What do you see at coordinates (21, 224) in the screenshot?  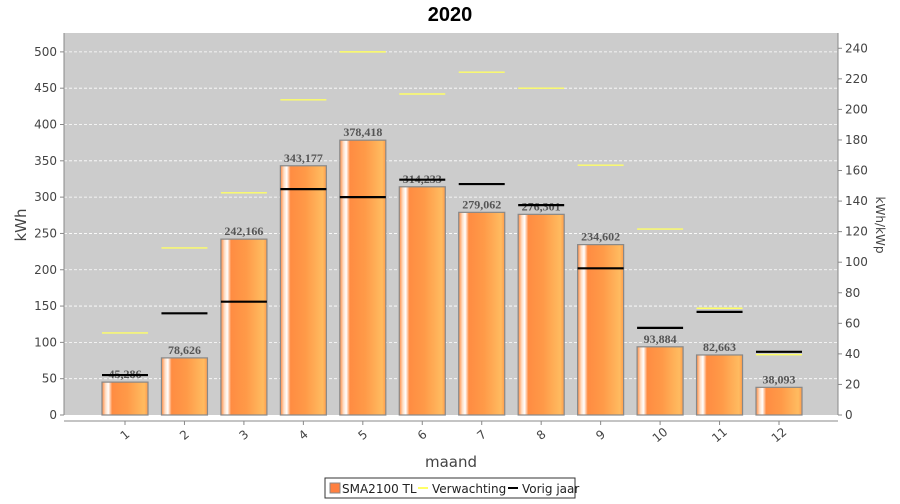 I see `y-axis-label: kWh` at bounding box center [21, 224].